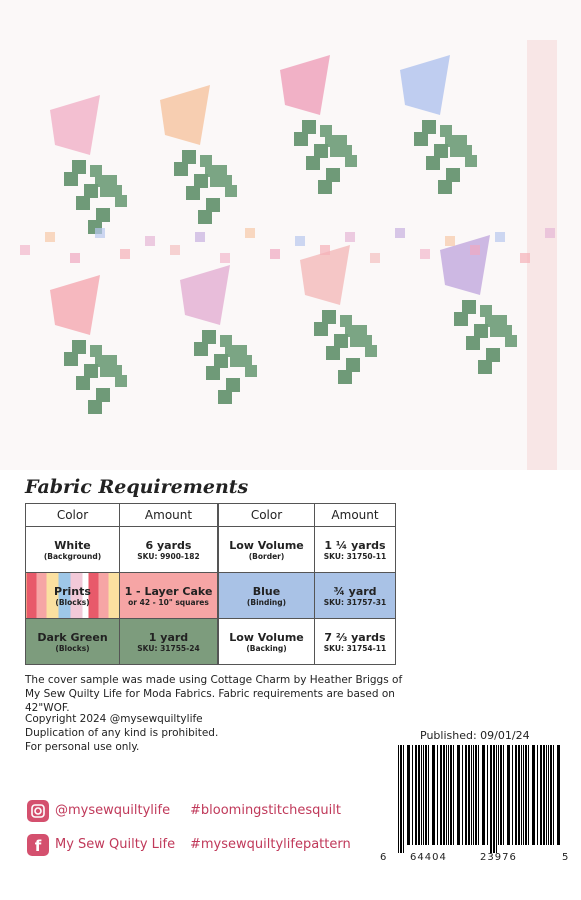  Describe the element at coordinates (355, 545) in the screenshot. I see `cell-main: 1 ¼ yards` at that location.